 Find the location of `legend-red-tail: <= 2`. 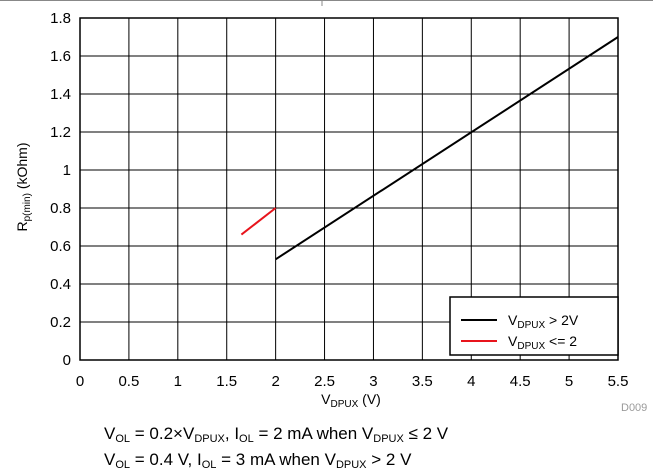

legend-red-tail: <= 2 is located at coordinates (561, 341).